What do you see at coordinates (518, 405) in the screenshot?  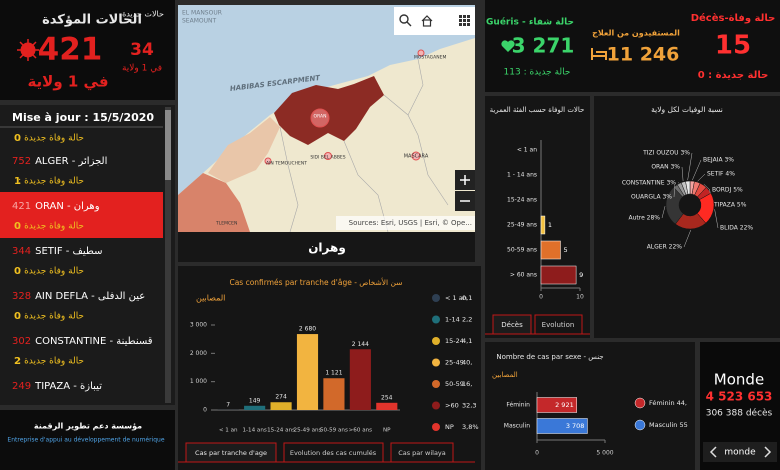 I see `category-label: Féminin` at bounding box center [518, 405].